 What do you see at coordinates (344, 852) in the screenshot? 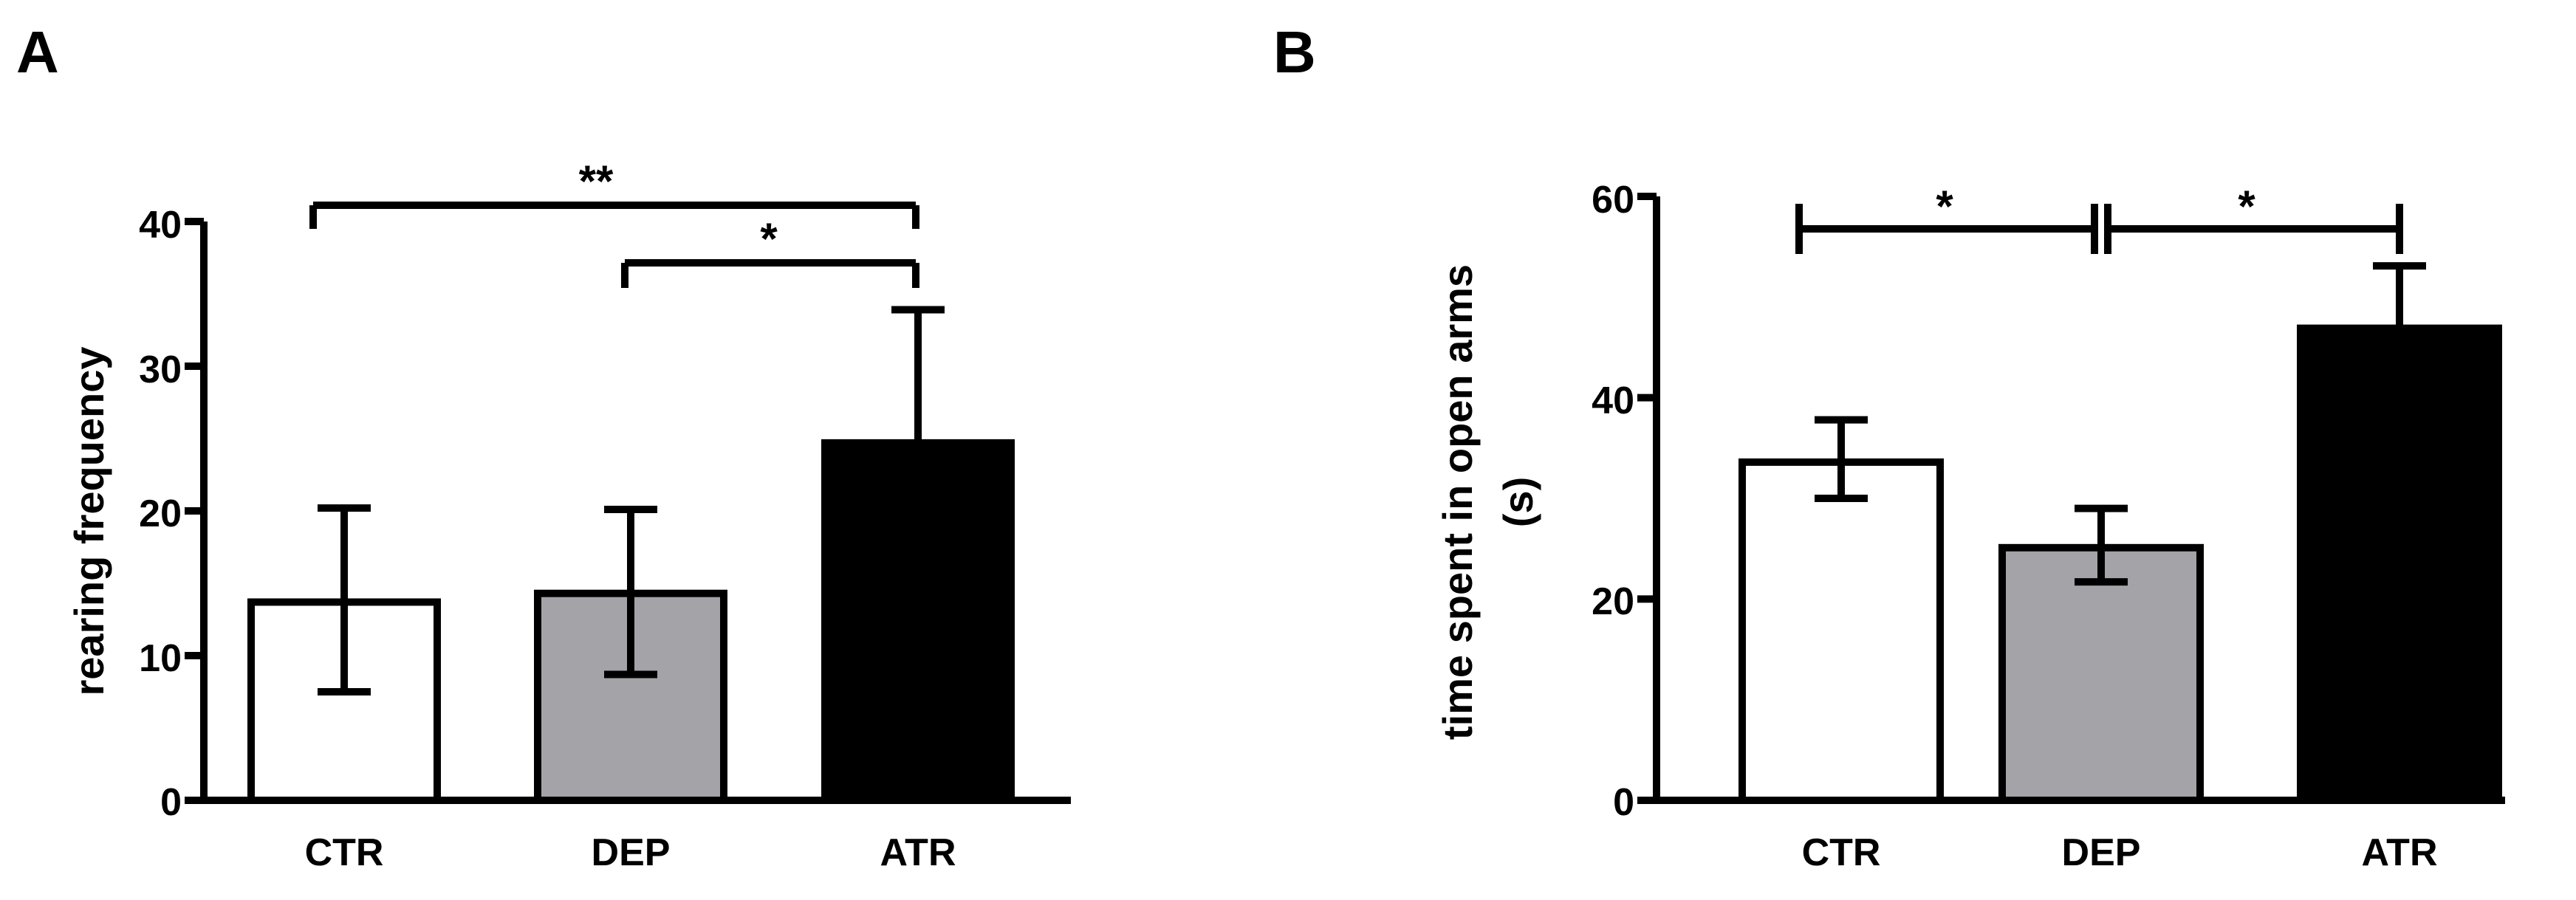
I see `panel-a-x-tick-label: CTR` at bounding box center [344, 852].